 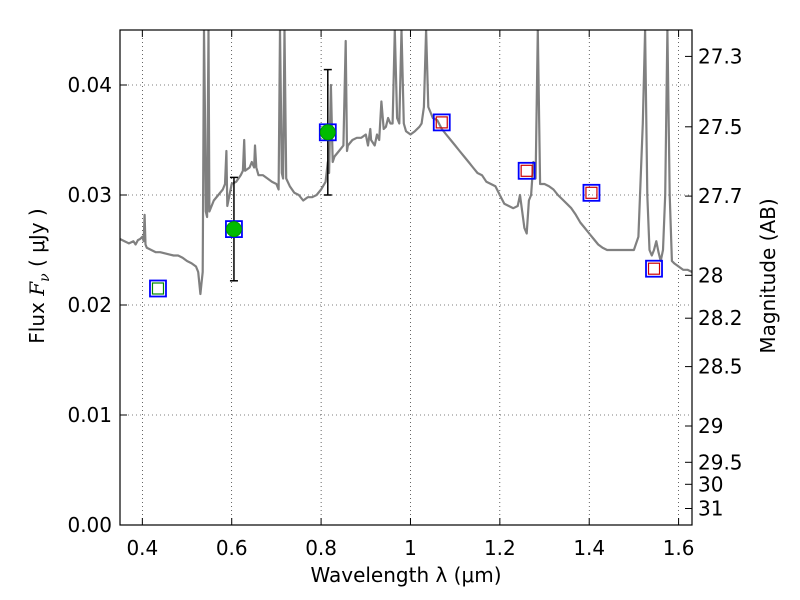 What do you see at coordinates (710, 509) in the screenshot?
I see `right-tick-label: 31` at bounding box center [710, 509].